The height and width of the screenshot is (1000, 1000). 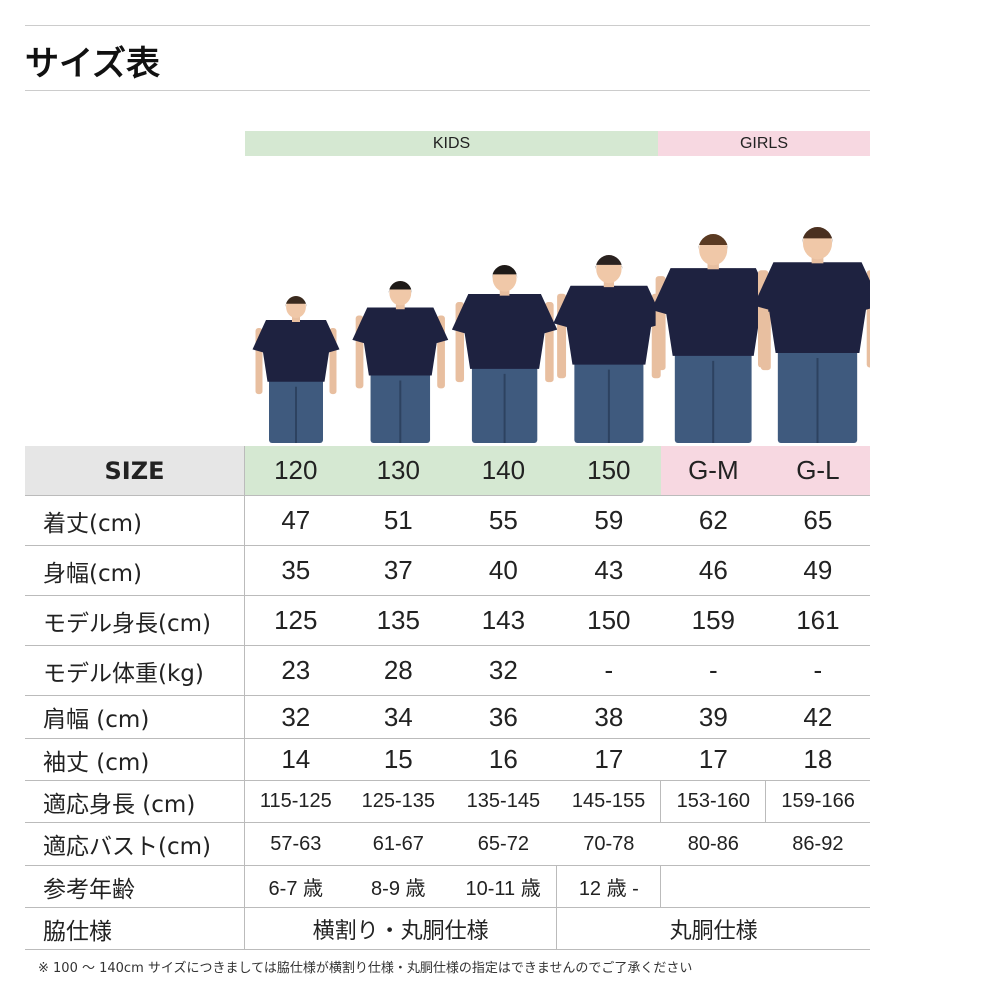 What do you see at coordinates (295, 520) in the screenshot?
I see `cell: 47` at bounding box center [295, 520].